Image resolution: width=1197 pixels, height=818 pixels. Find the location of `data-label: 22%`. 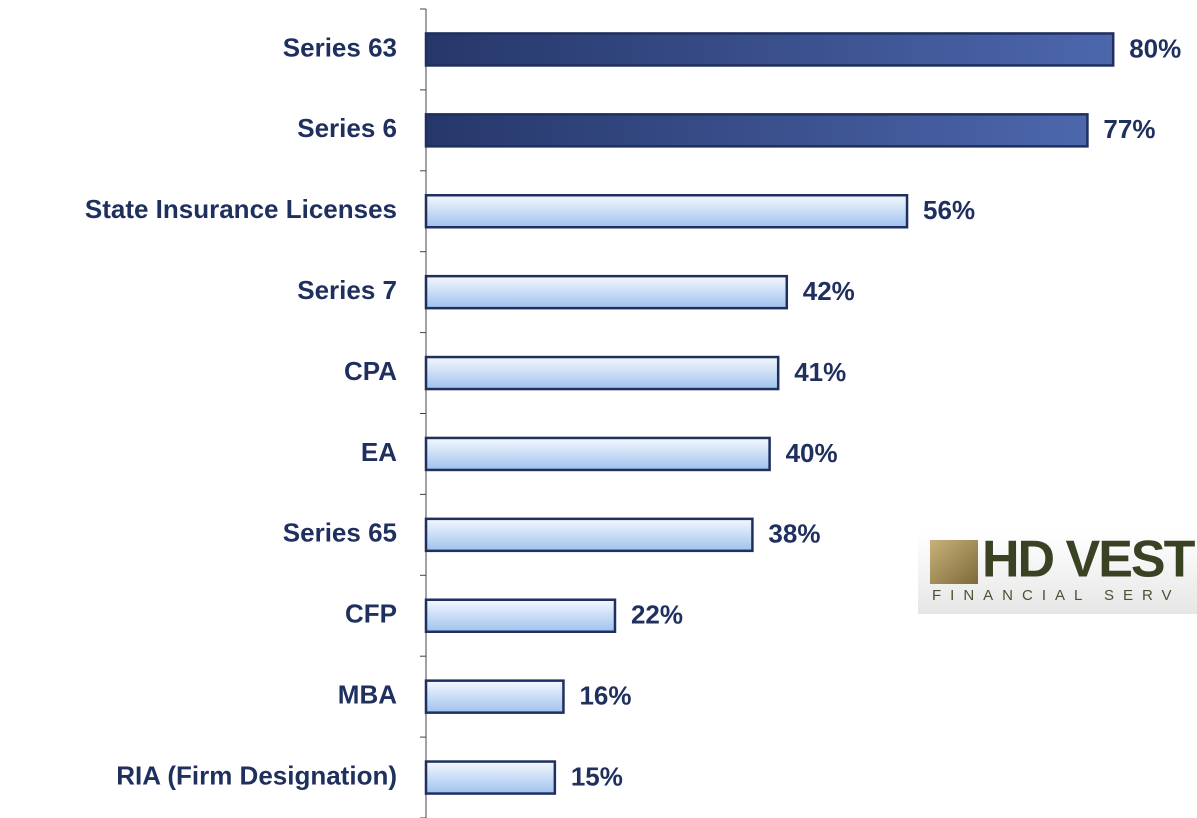

data-label: 22% is located at coordinates (657, 615).